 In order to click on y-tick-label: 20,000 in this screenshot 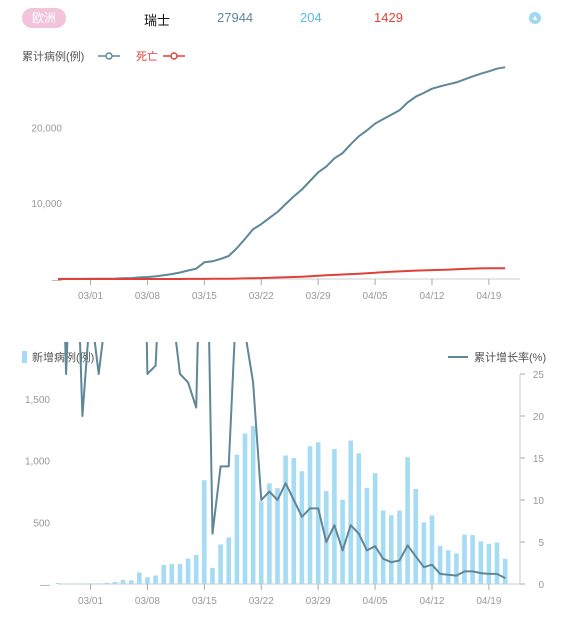, I will do `click(46, 128)`.